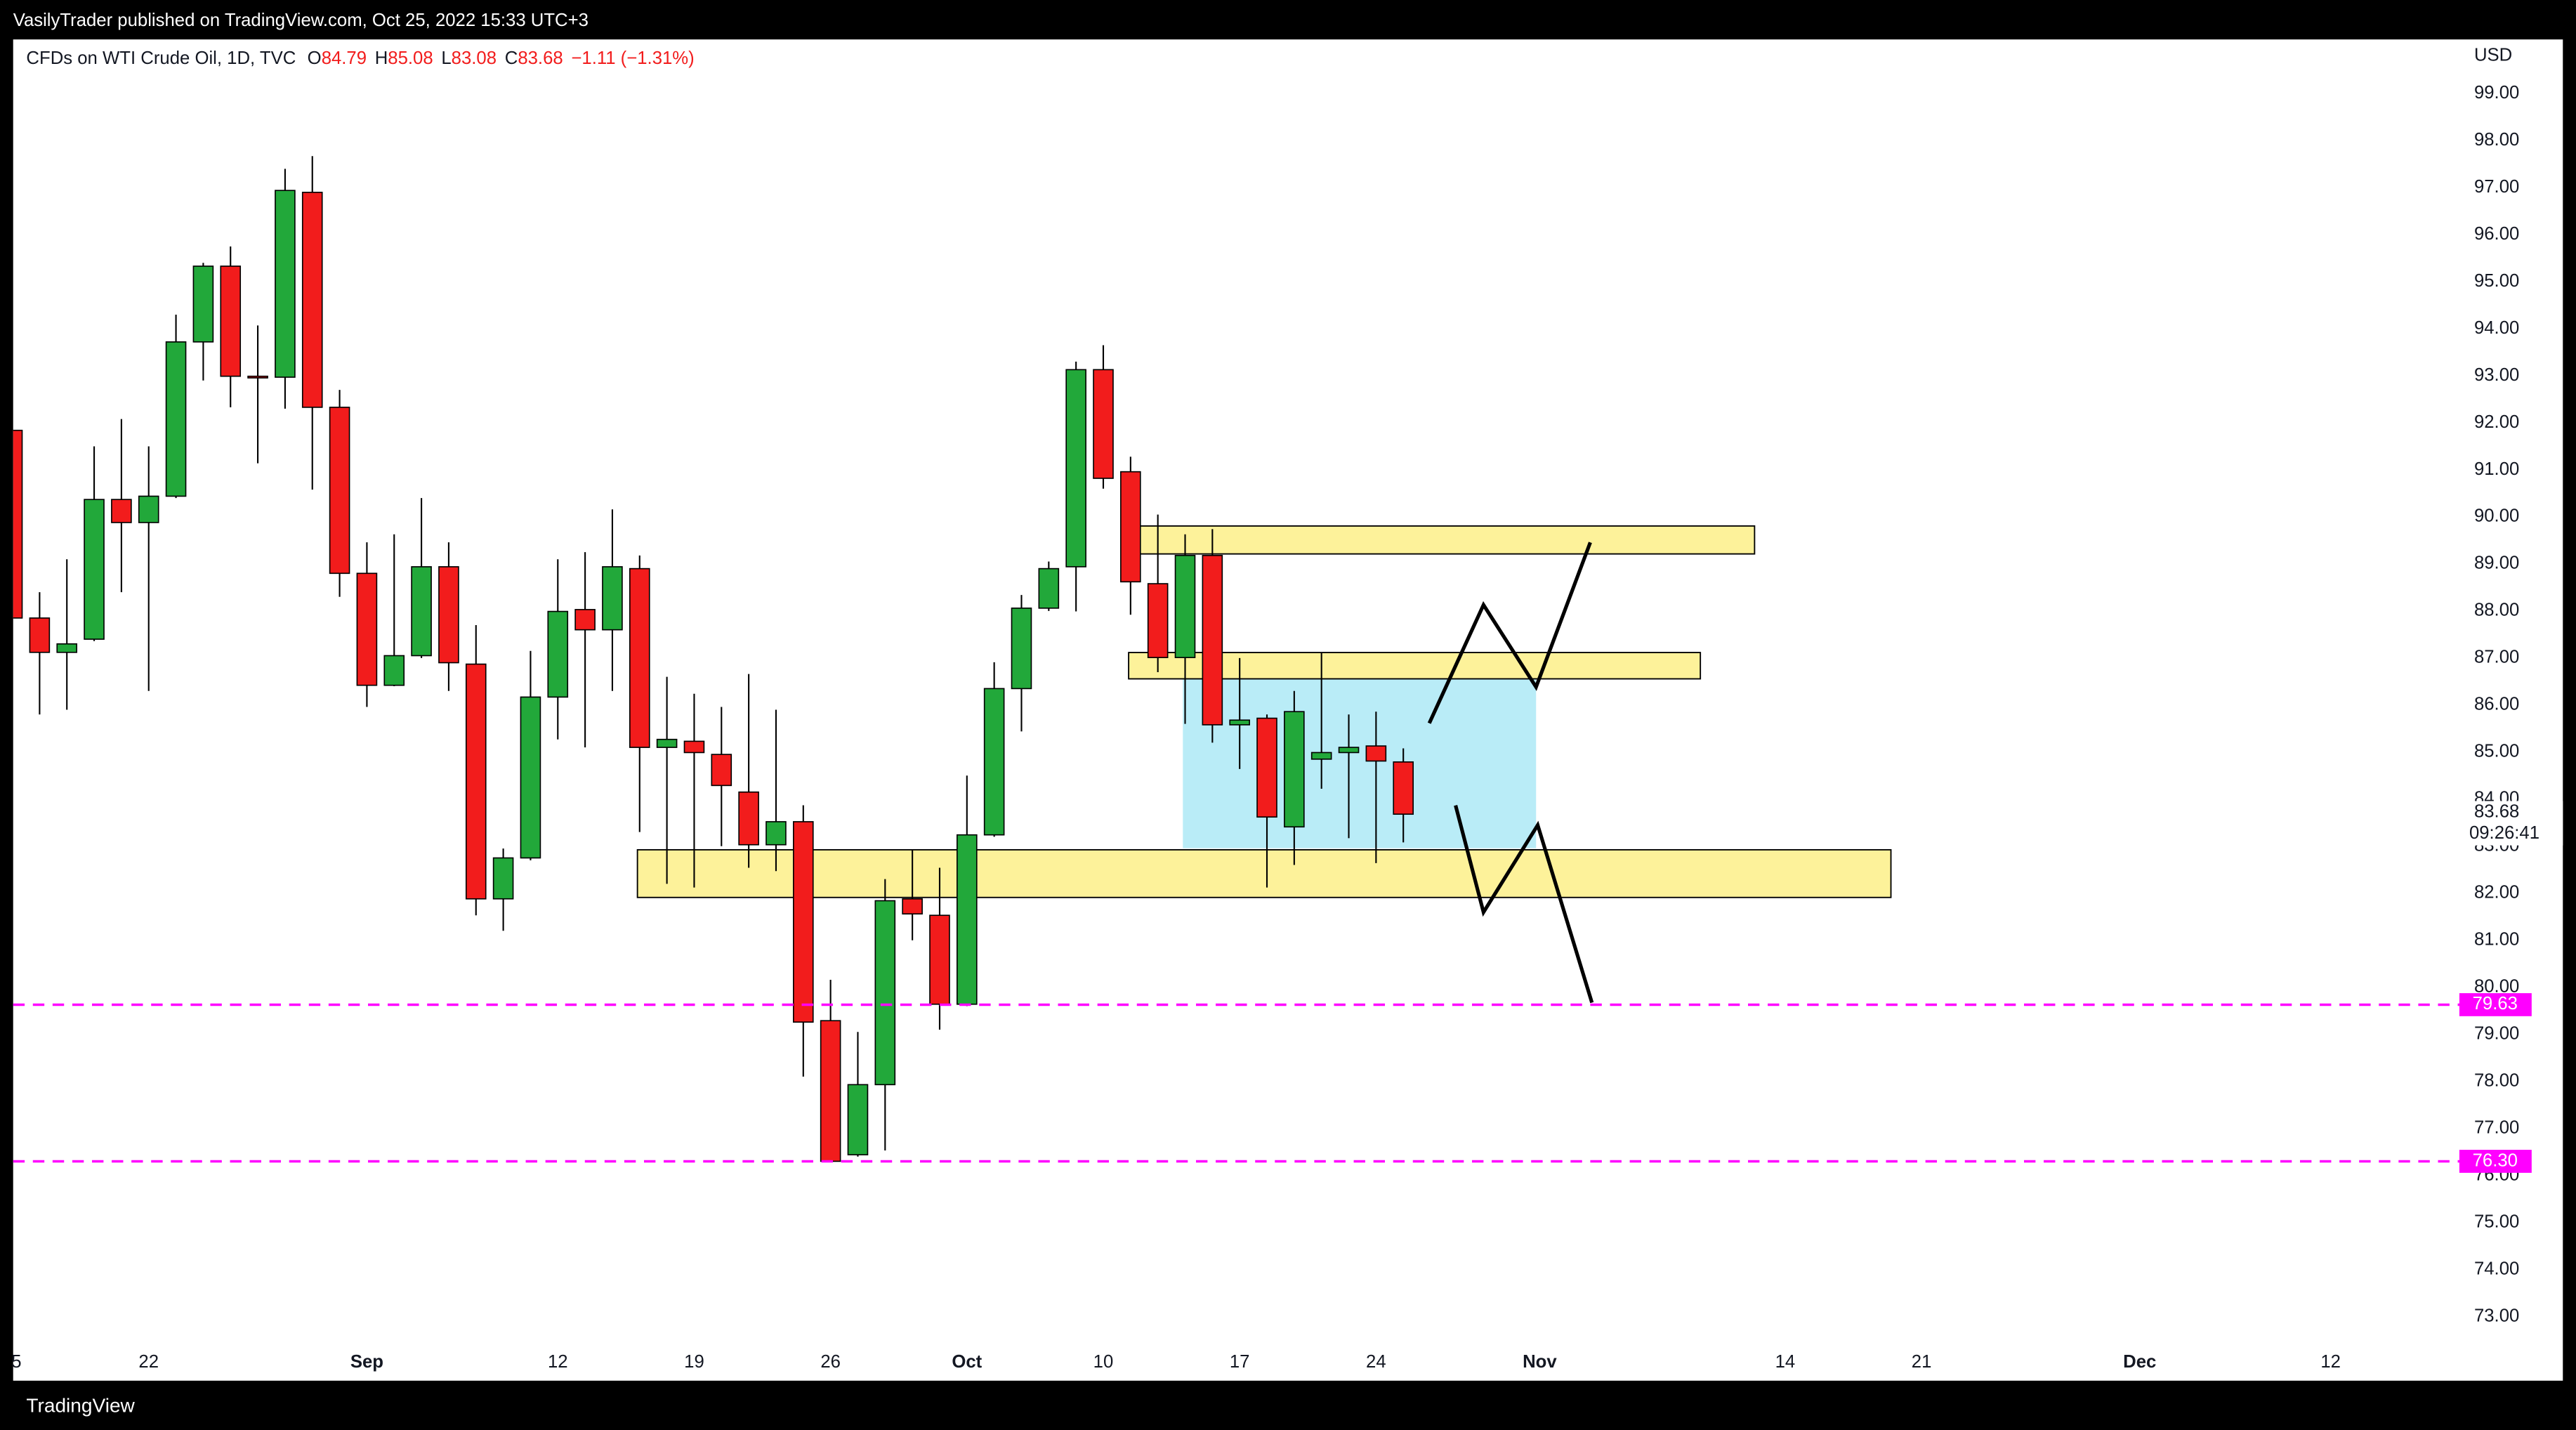 The image size is (2576, 1430). I want to click on y-tick-label: 90.00, so click(2496, 516).